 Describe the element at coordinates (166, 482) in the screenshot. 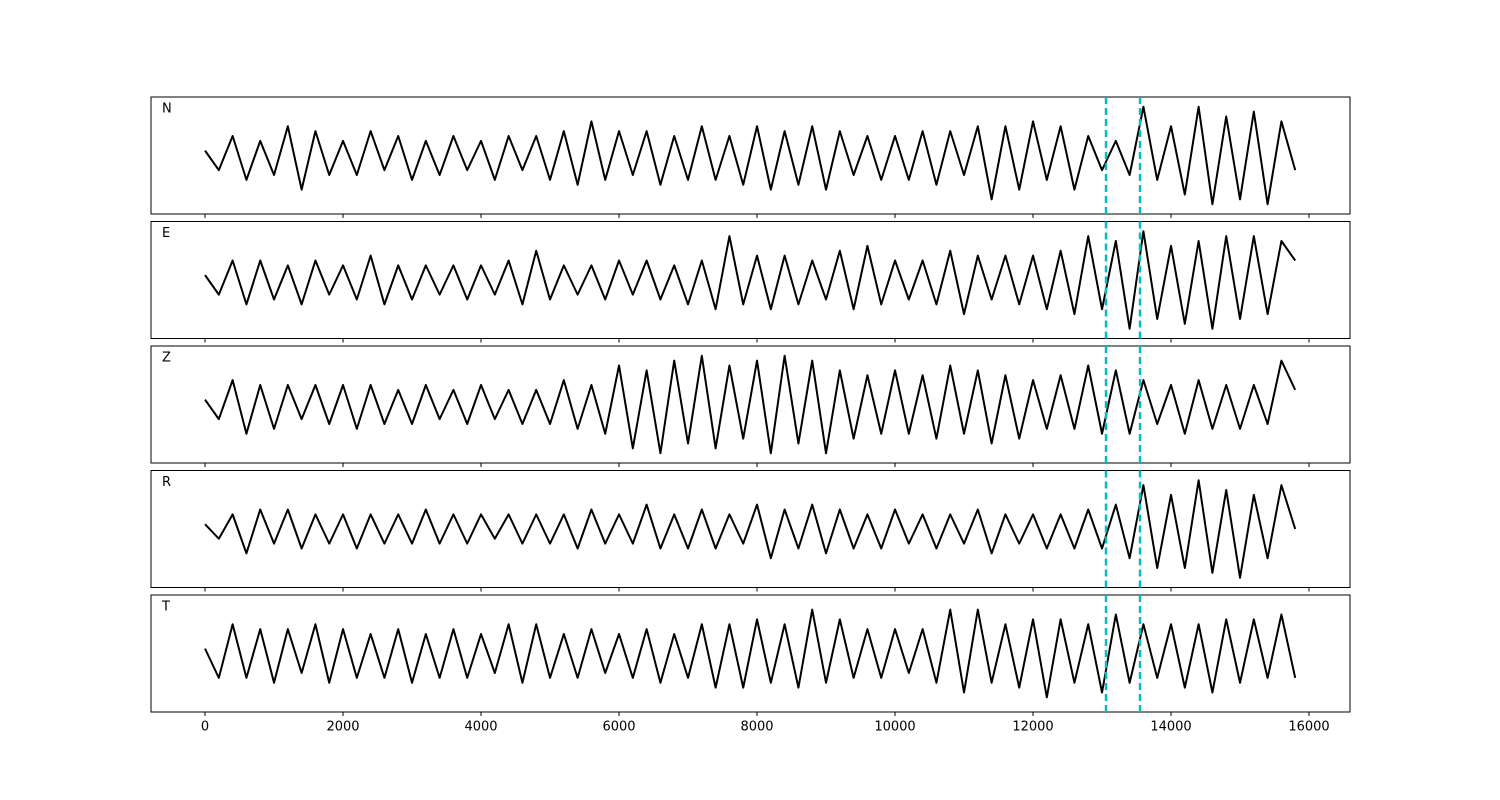

I see `panel-label: R` at that location.